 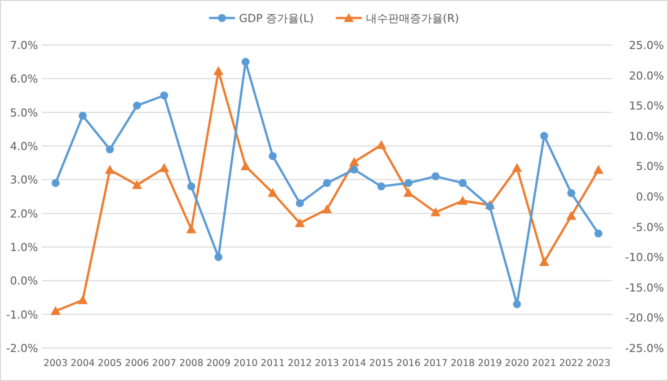 I want to click on y-tick-label: 3.0%, so click(x=24, y=180).